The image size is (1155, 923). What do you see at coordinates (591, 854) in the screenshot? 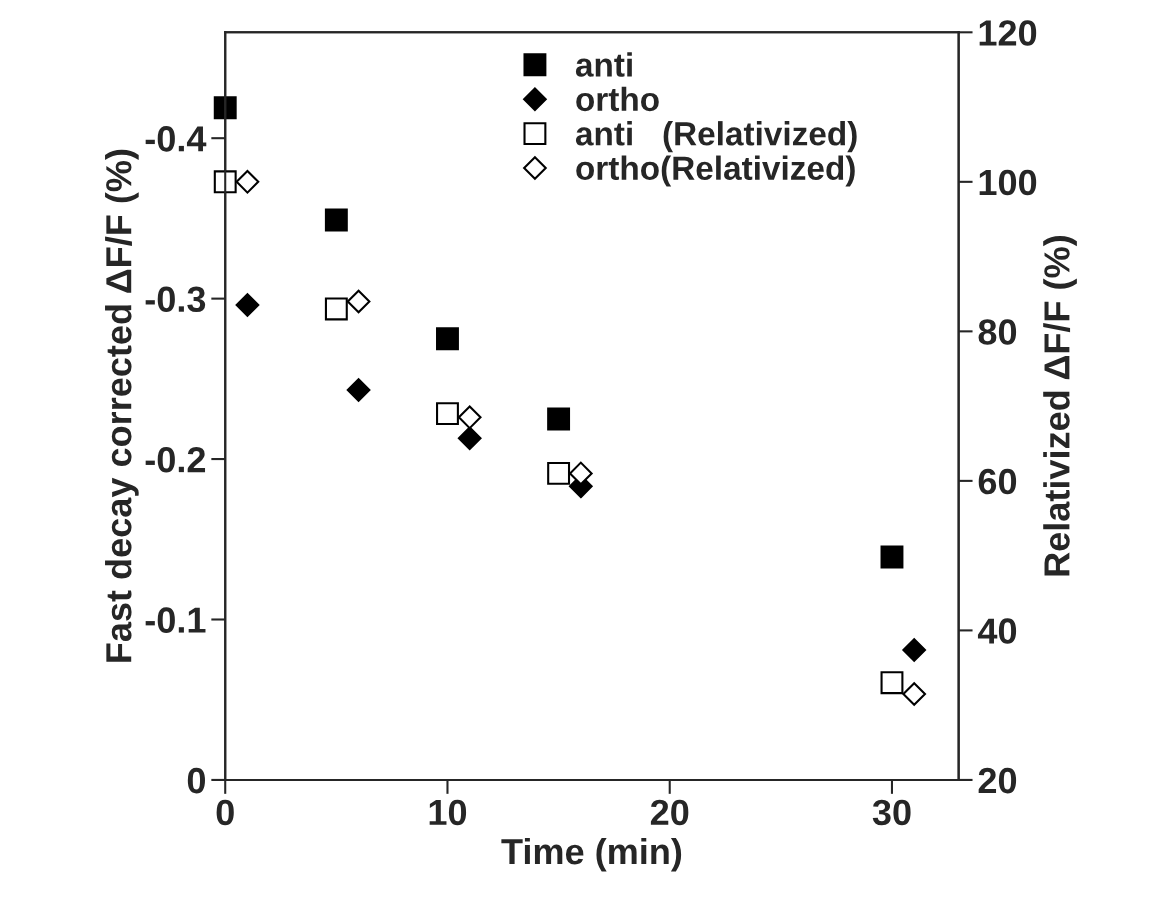
I see `x-axis-title: Time (min)` at bounding box center [591, 854].